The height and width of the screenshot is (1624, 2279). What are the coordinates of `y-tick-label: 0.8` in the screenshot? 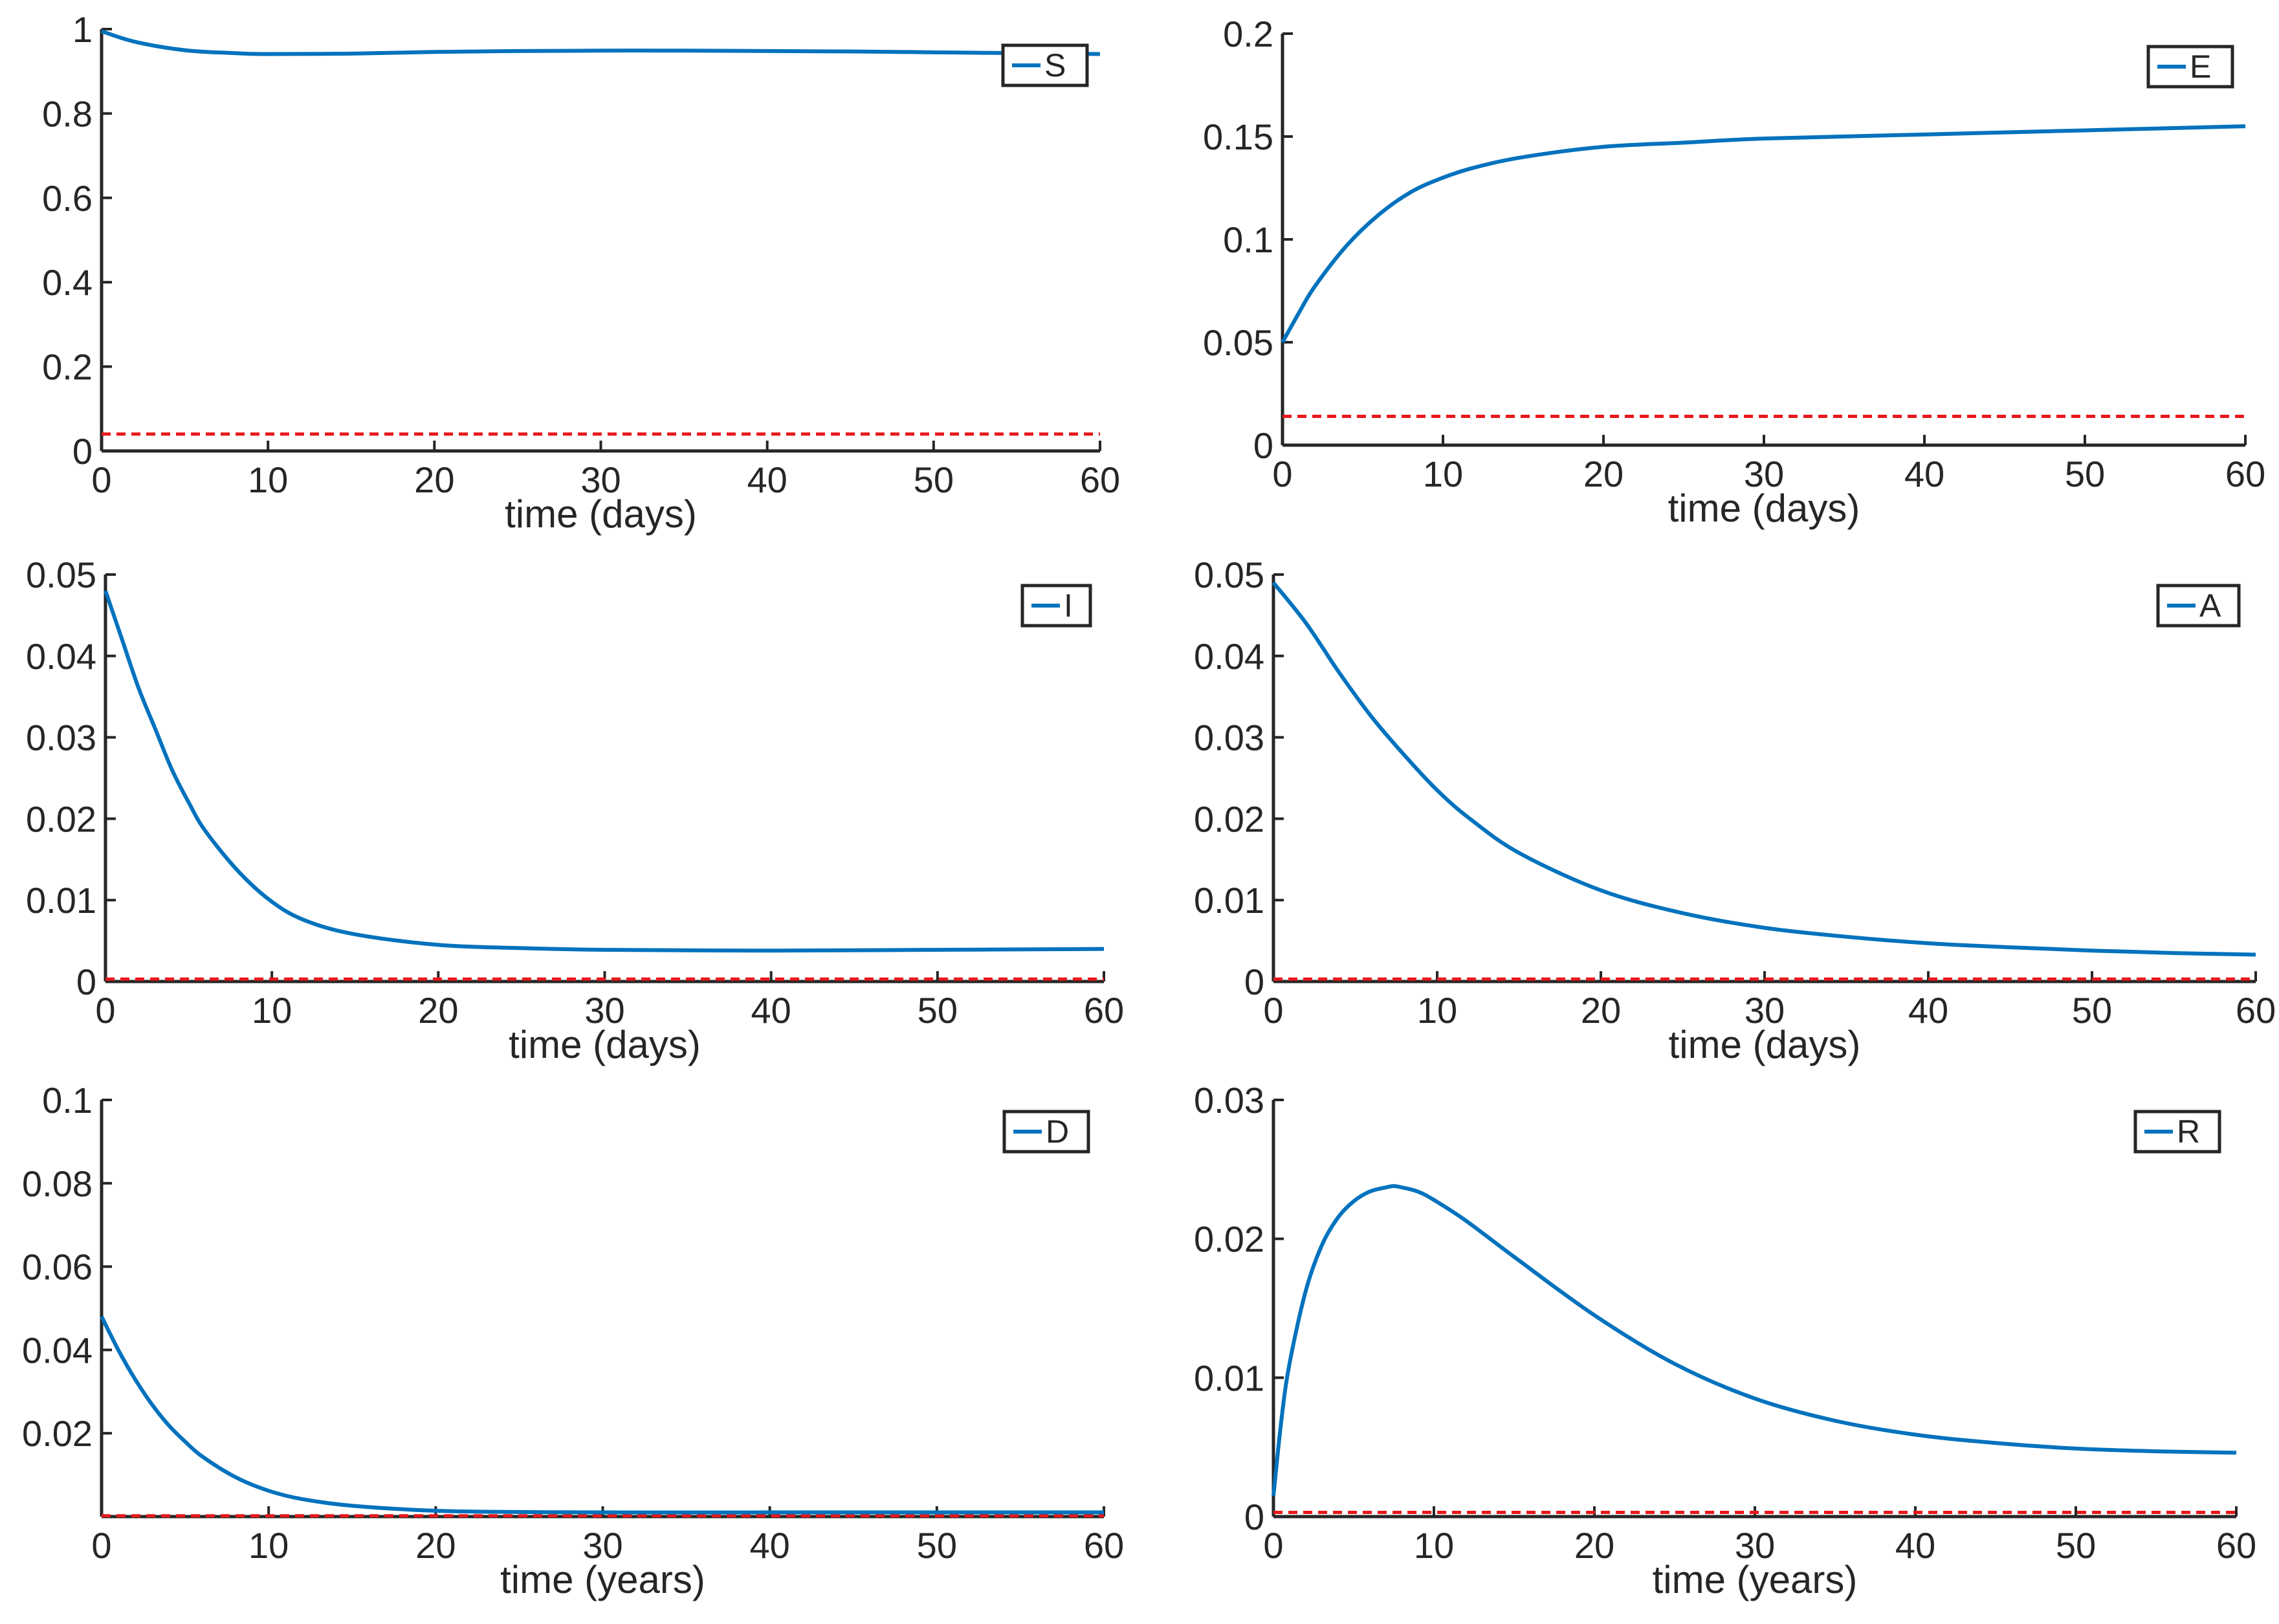 It's located at (67, 114).